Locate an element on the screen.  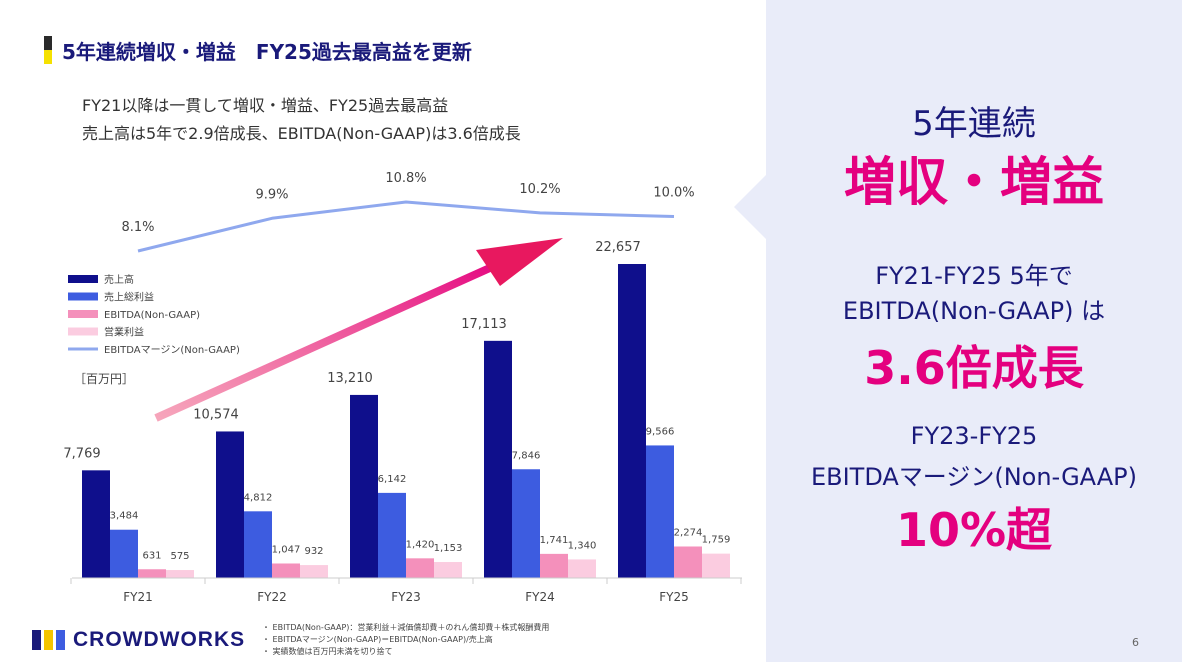
panel-line-period-2: FY23-FY25 is located at coordinates (974, 436).